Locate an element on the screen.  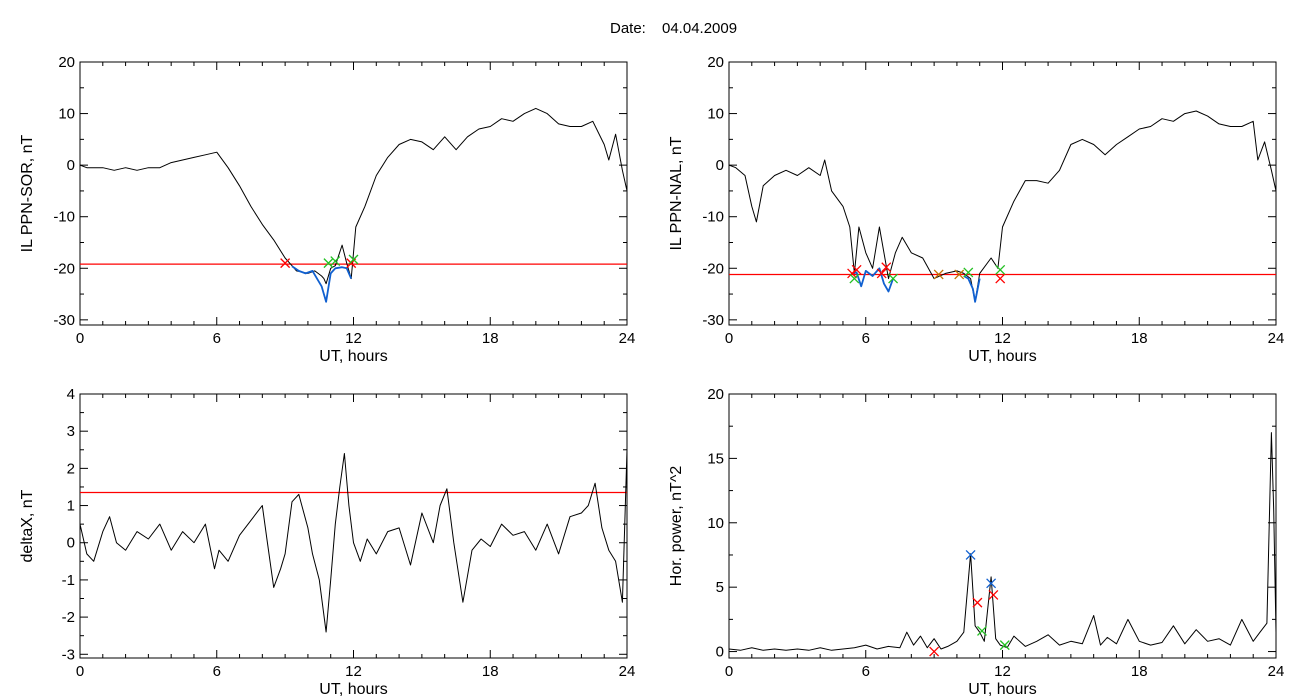
y-tick-label: 15 is located at coordinates (715, 458).